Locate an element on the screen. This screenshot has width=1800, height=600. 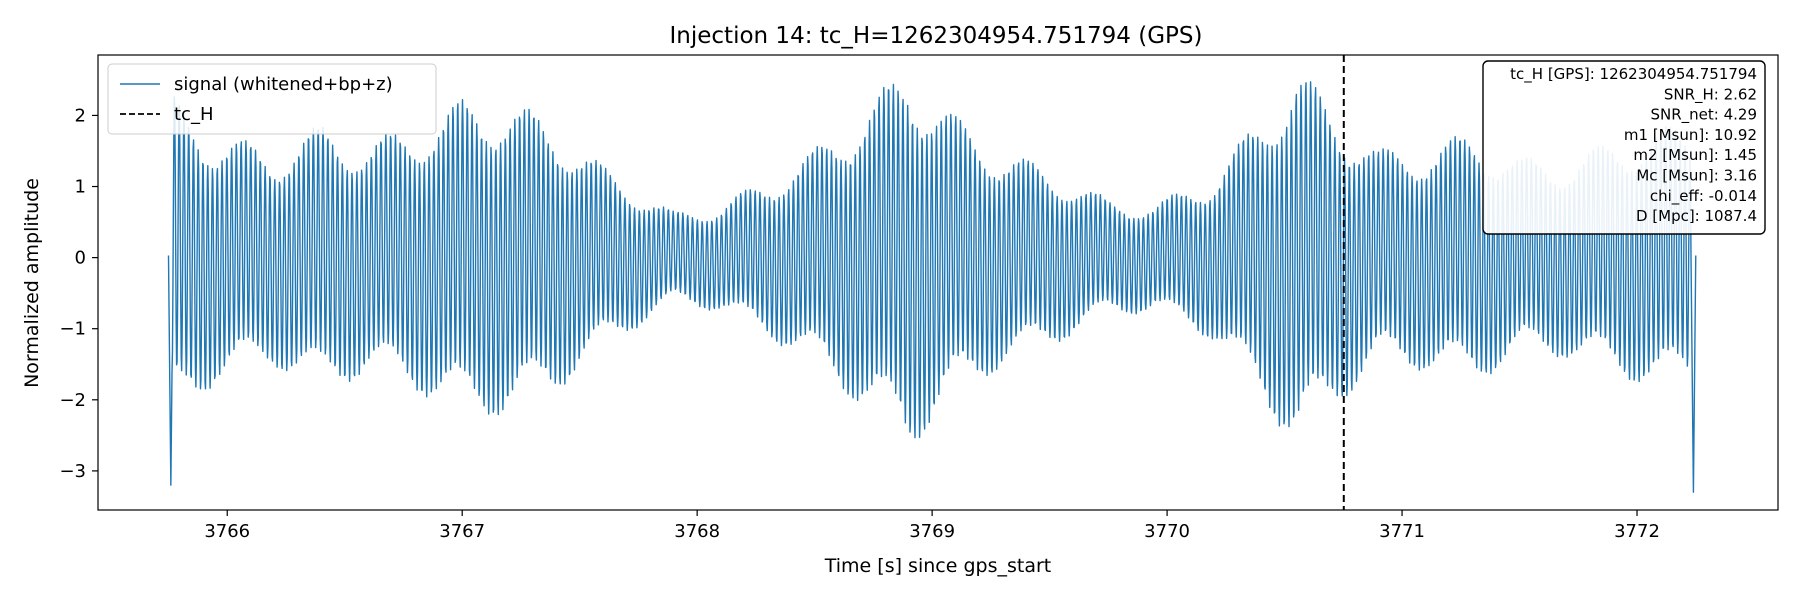
info-line: D [Mpc]: 1087.4 is located at coordinates (1696, 216).